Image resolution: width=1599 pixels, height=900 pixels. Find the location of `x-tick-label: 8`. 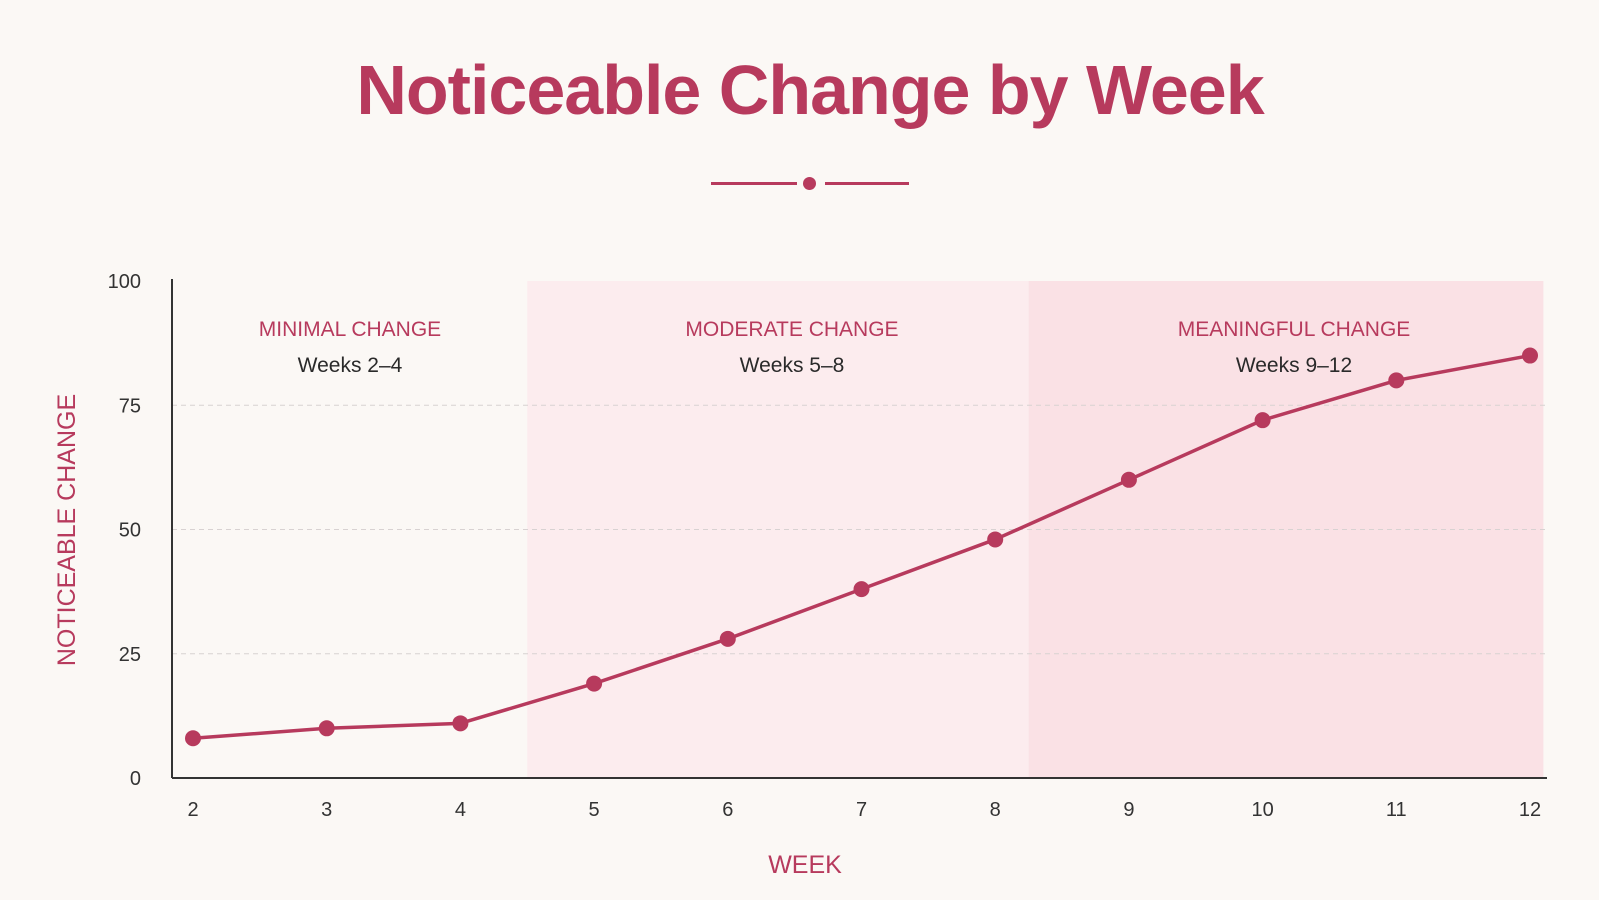

x-tick-label: 8 is located at coordinates (995, 810).